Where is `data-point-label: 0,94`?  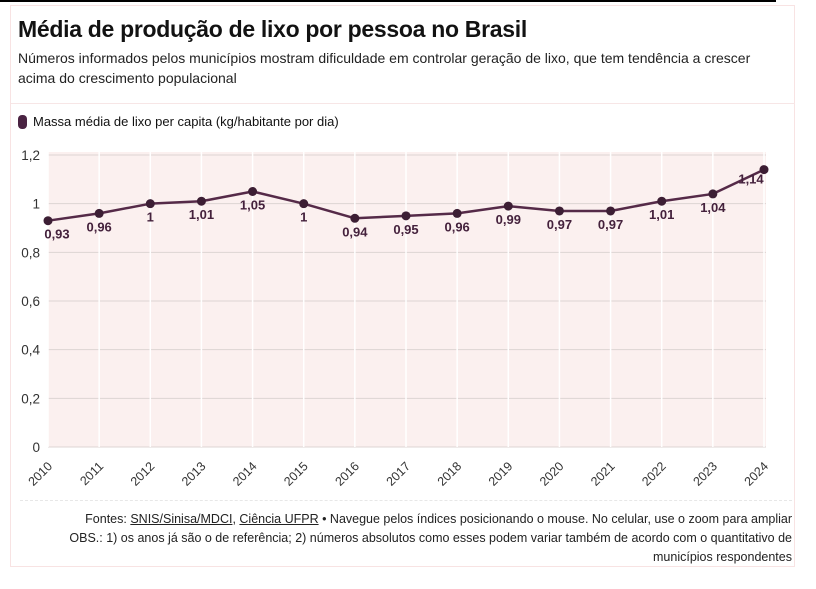 data-point-label: 0,94 is located at coordinates (355, 231).